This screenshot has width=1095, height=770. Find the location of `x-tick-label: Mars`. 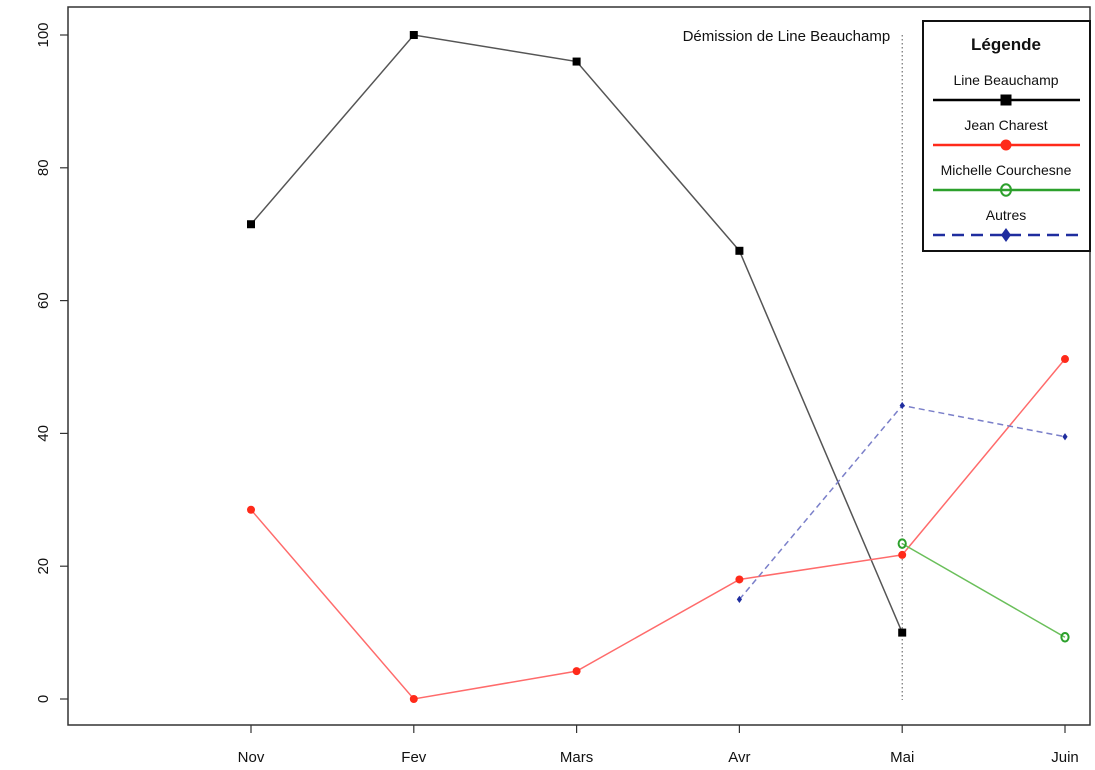

x-tick-label: Mars is located at coordinates (576, 757).